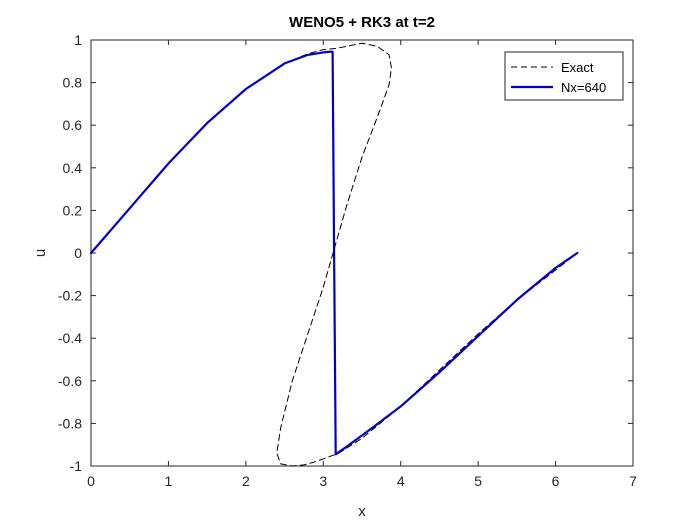 The width and height of the screenshot is (700, 525). Describe the element at coordinates (323, 481) in the screenshot. I see `x-tick-label: 3` at that location.